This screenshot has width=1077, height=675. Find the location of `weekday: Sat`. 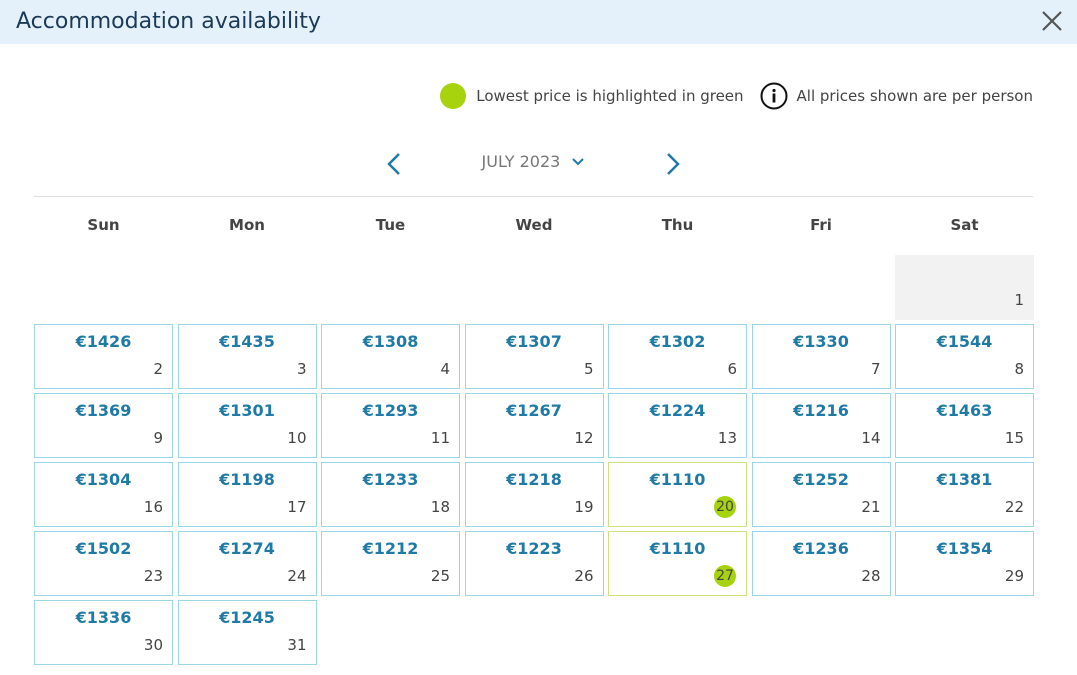

weekday: Sat is located at coordinates (964, 225).